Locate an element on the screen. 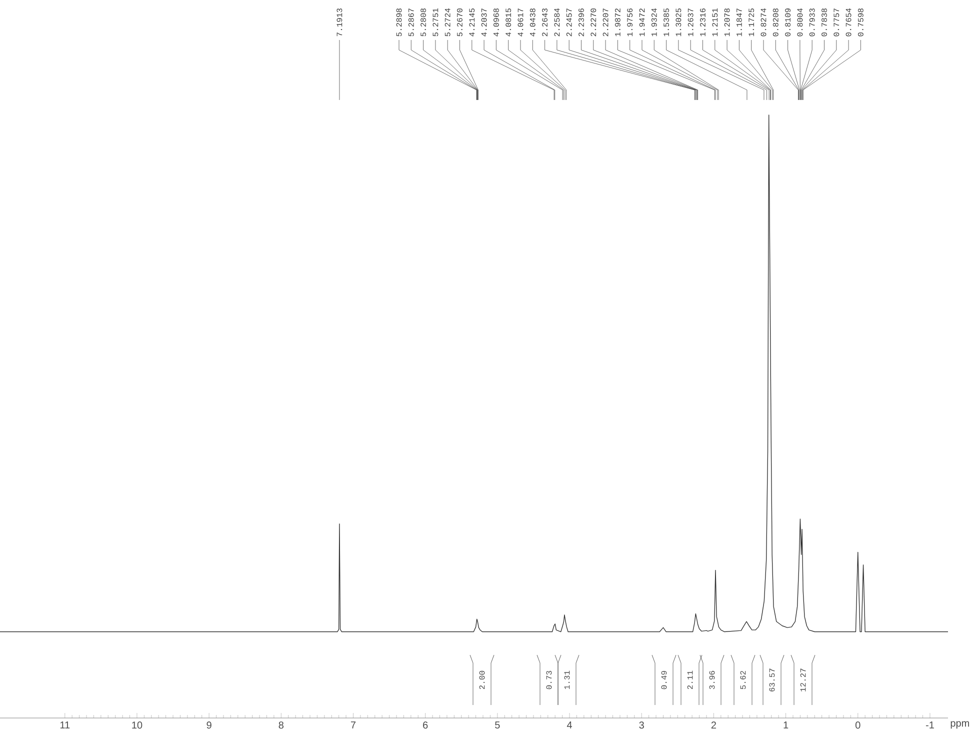 The image size is (971, 740). x-tick-label: 10 is located at coordinates (137, 725).